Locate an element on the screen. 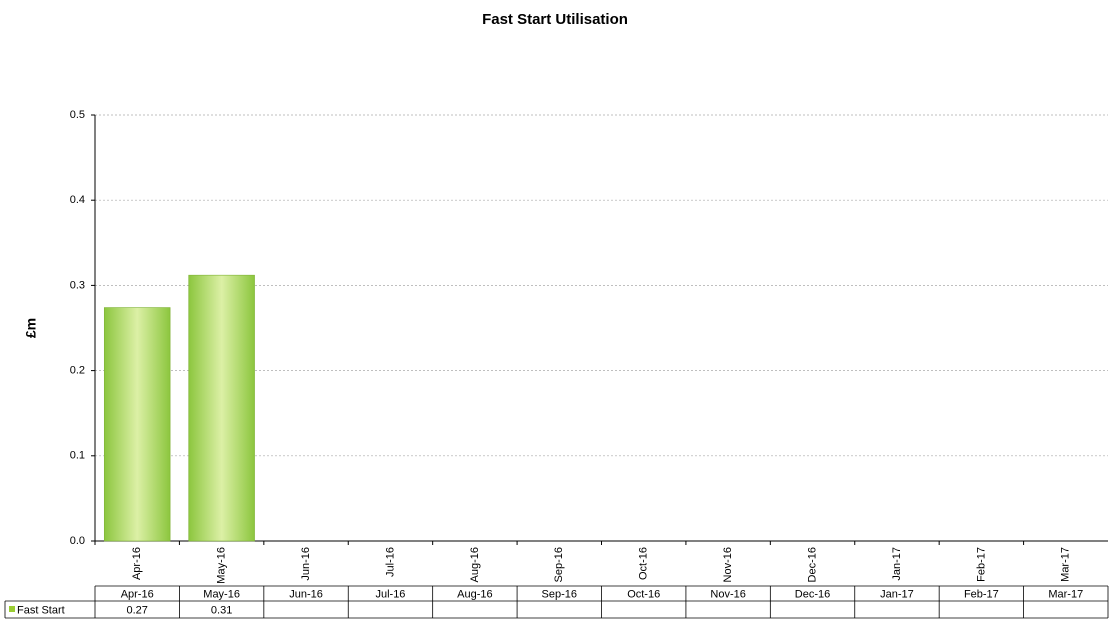 The image size is (1110, 619). x-tick-label: Nov-16 is located at coordinates (728, 564).